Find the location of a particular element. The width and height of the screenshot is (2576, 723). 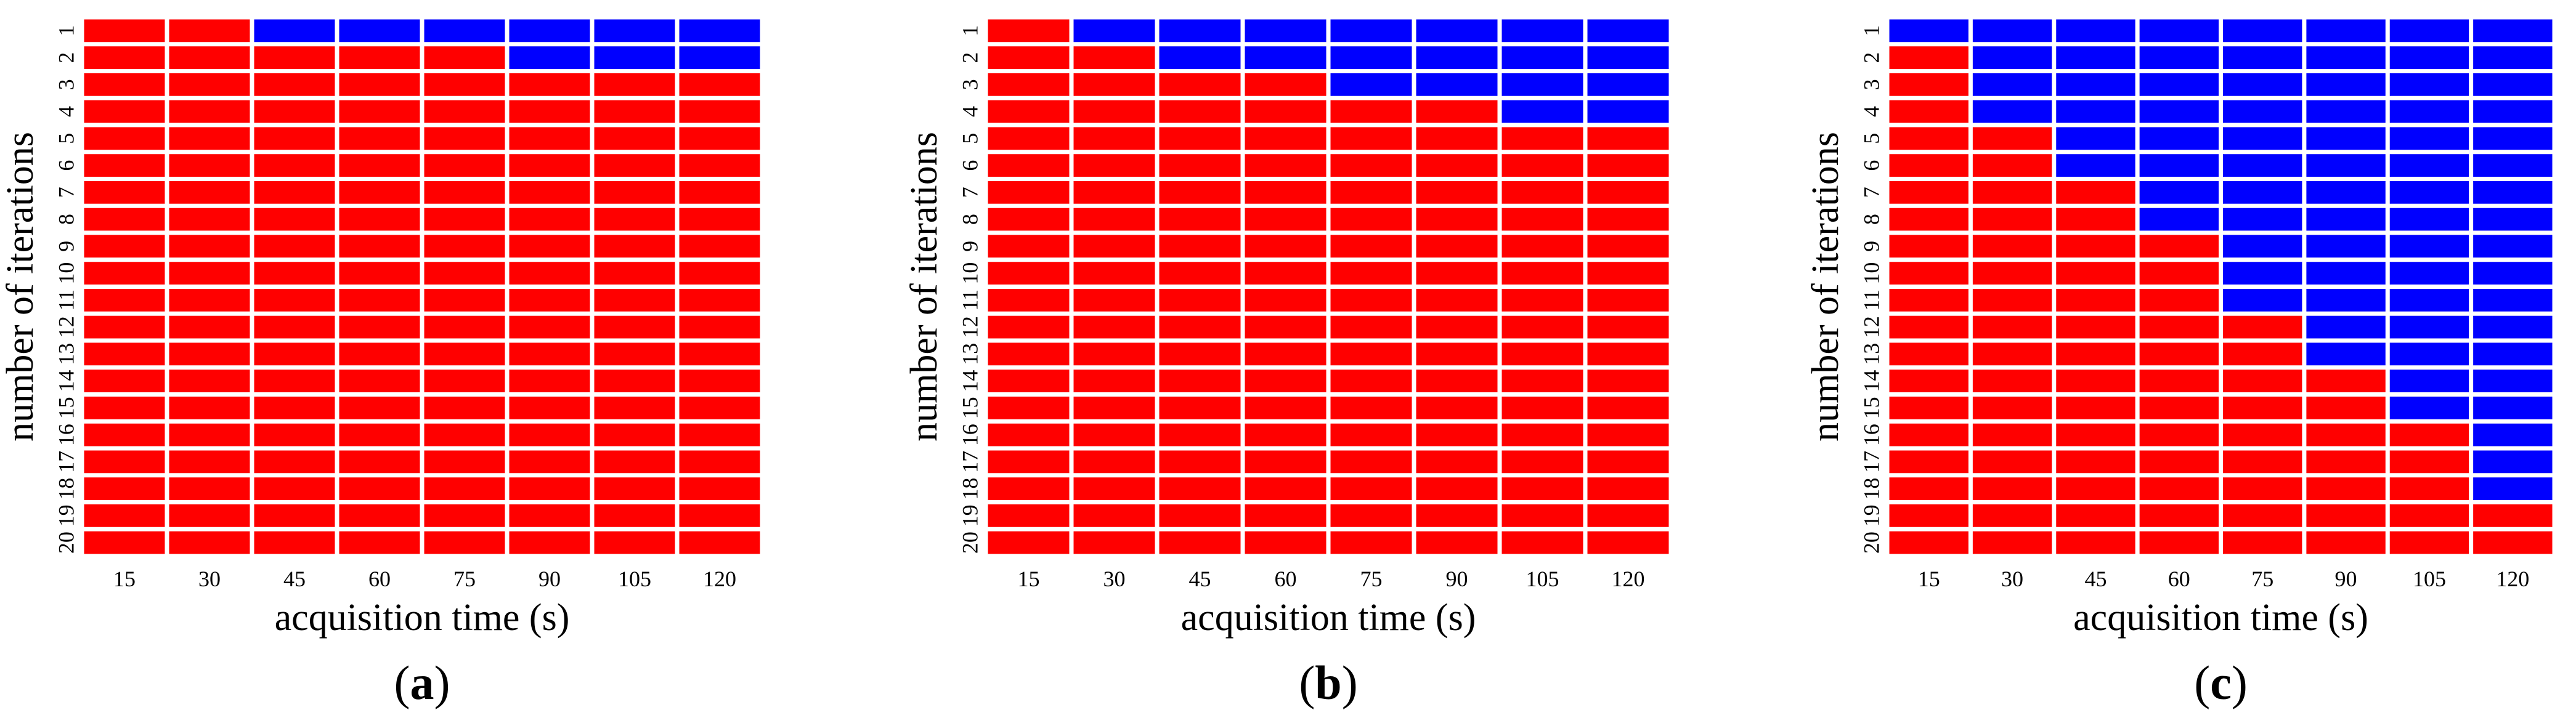

y-tick-label: 12 is located at coordinates (969, 327).